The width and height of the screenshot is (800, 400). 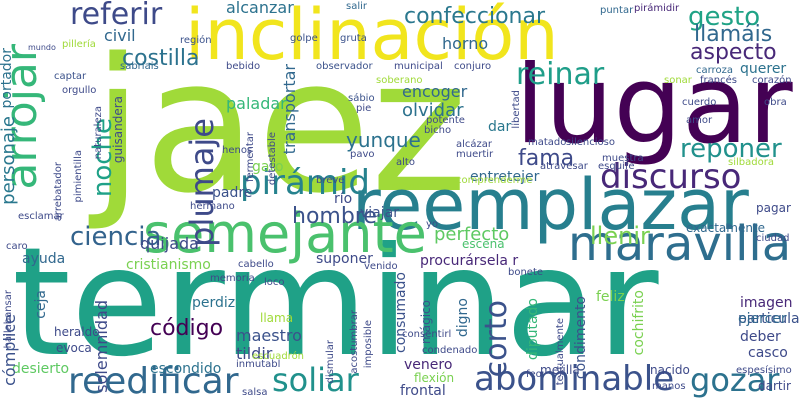 What do you see at coordinates (79, 90) in the screenshot?
I see `word-orgullo: orgullo` at bounding box center [79, 90].